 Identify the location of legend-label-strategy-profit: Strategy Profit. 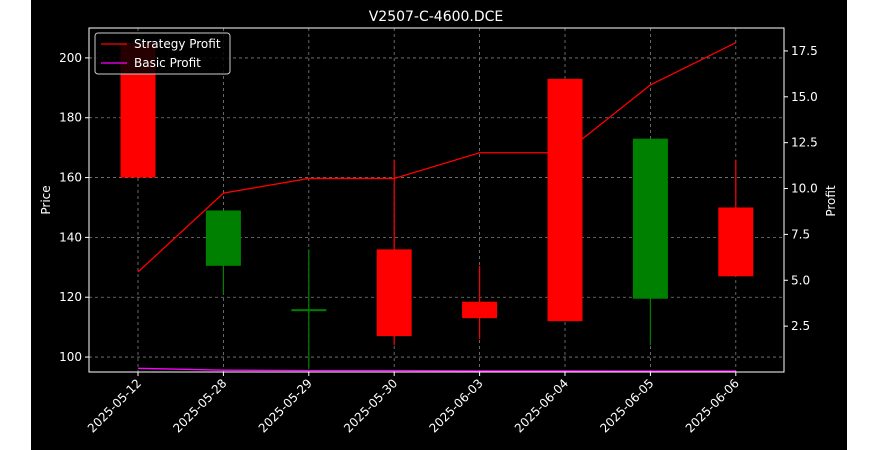
(177, 44).